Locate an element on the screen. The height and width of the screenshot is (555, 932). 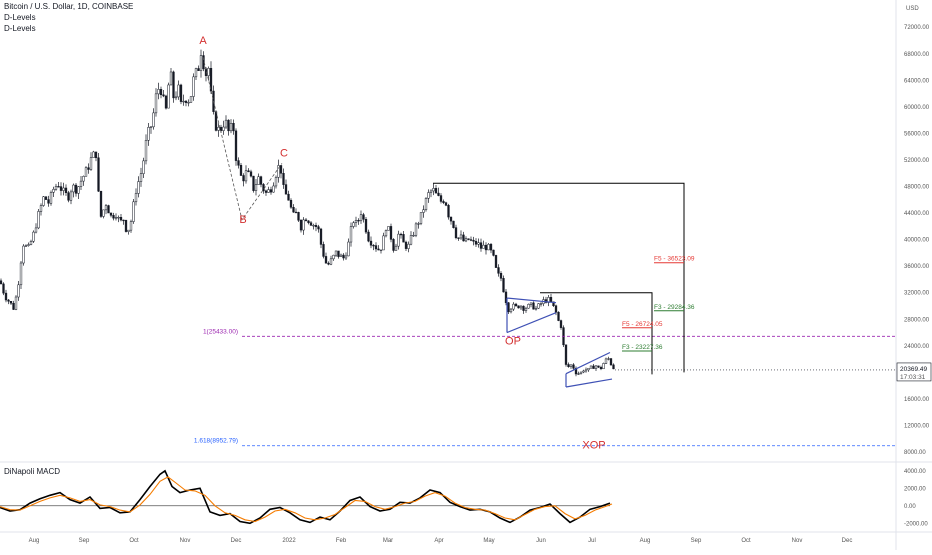
price-tick-label-4: 56000.00 is located at coordinates (917, 134).